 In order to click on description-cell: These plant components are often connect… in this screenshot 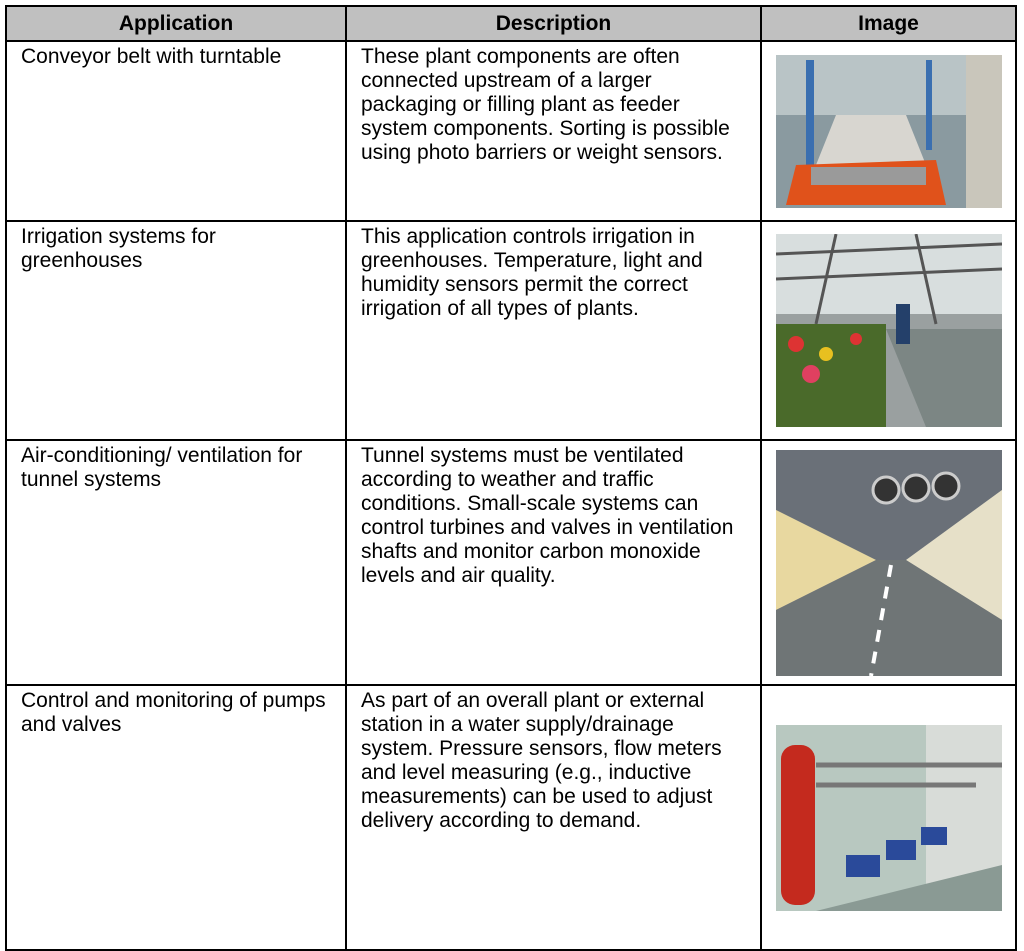, I will do `click(553, 131)`.